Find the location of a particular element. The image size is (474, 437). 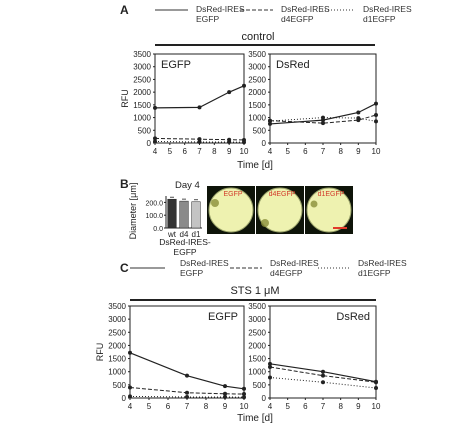

legend-c-egfp-line2: EGFP is located at coordinates (191, 273).